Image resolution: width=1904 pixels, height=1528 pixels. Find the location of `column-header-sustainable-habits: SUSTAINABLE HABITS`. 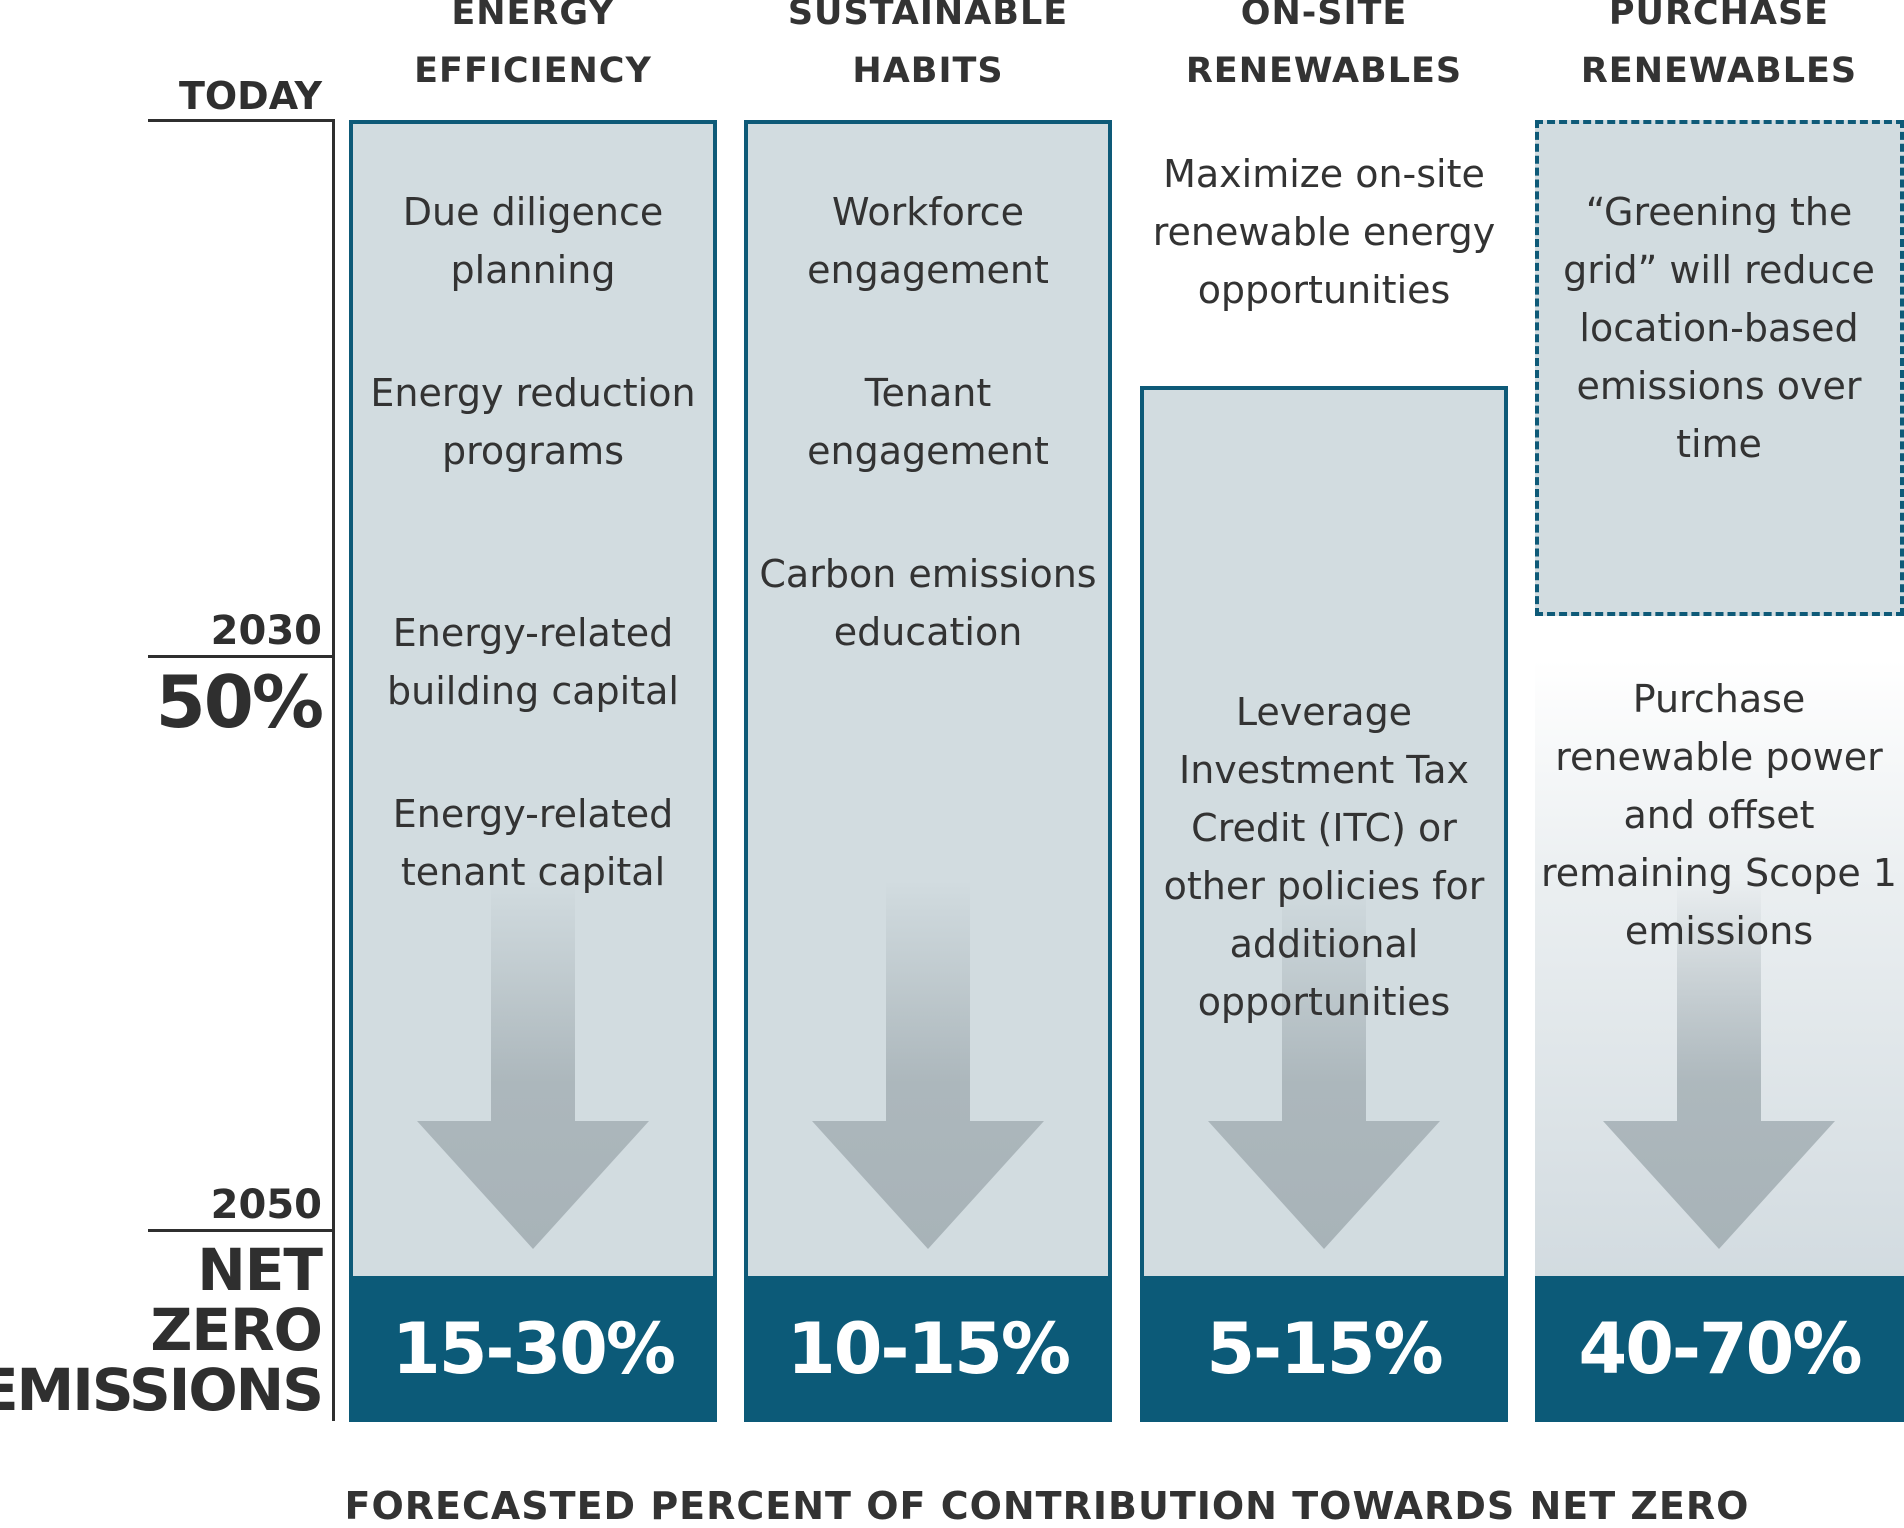

column-header-sustainable-habits: SUSTAINABLE HABITS is located at coordinates (928, 50).